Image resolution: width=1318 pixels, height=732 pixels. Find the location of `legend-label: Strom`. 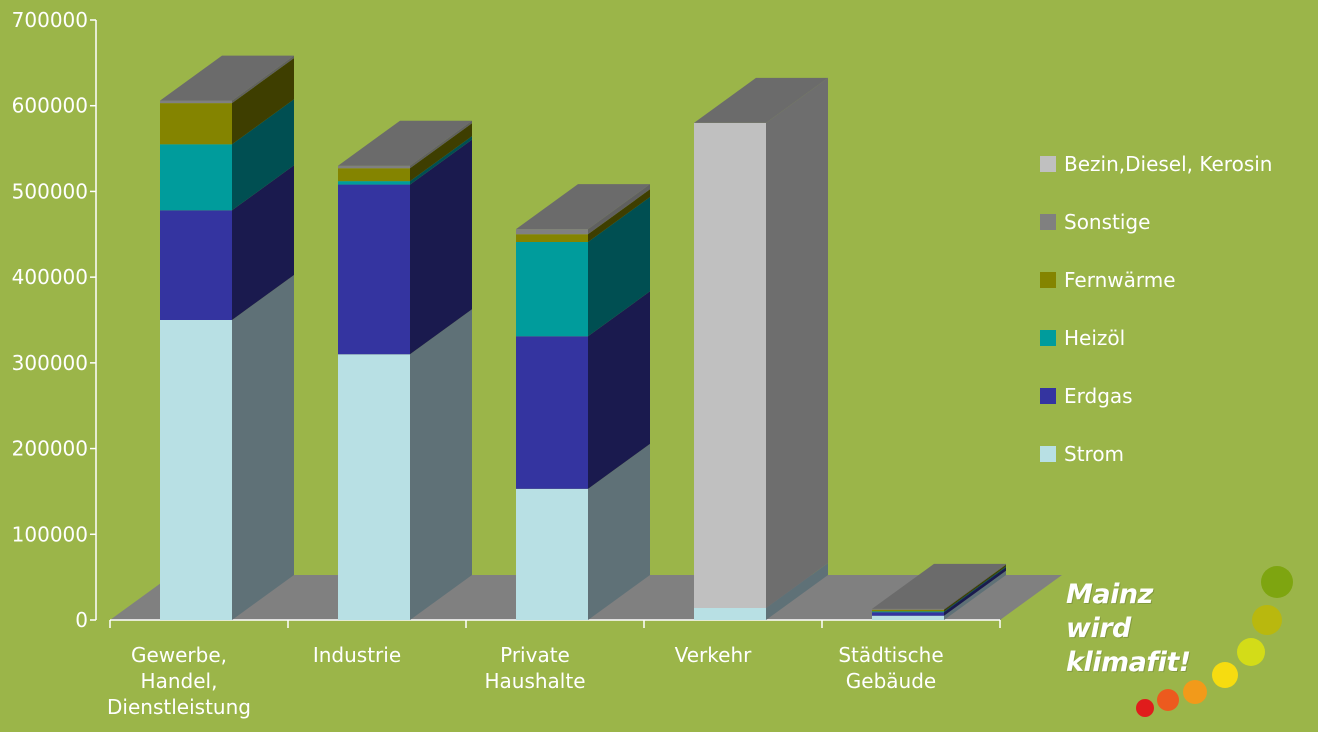

legend-label: Strom is located at coordinates (1094, 454).